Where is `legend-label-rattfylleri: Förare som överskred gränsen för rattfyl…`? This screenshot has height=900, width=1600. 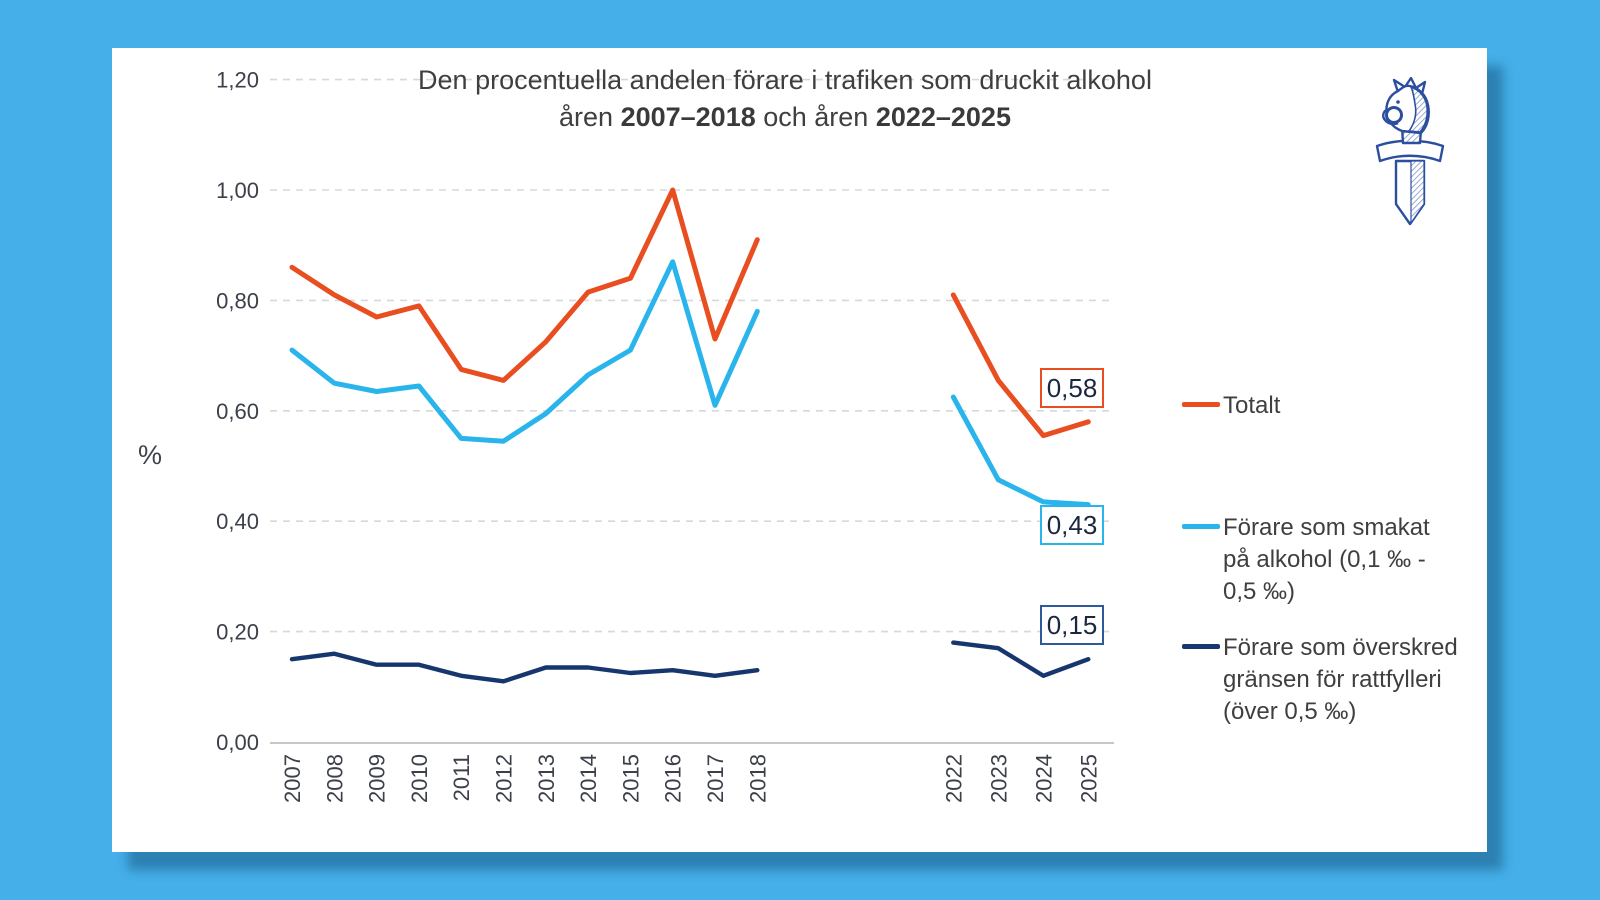
legend-label-rattfylleri: Förare som överskred gränsen för rattfyl… is located at coordinates (1340, 679).